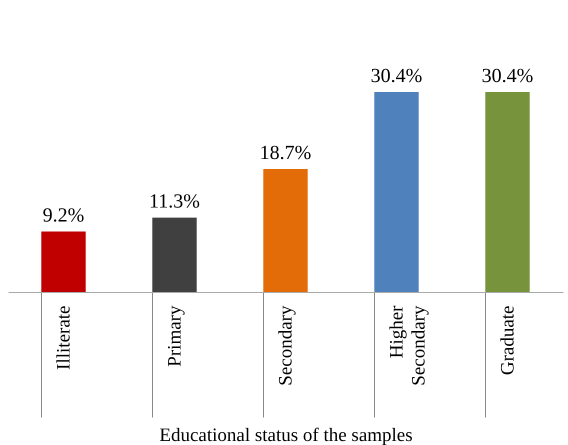 The width and height of the screenshot is (568, 445). I want to click on data-label: 9.2%, so click(63, 215).